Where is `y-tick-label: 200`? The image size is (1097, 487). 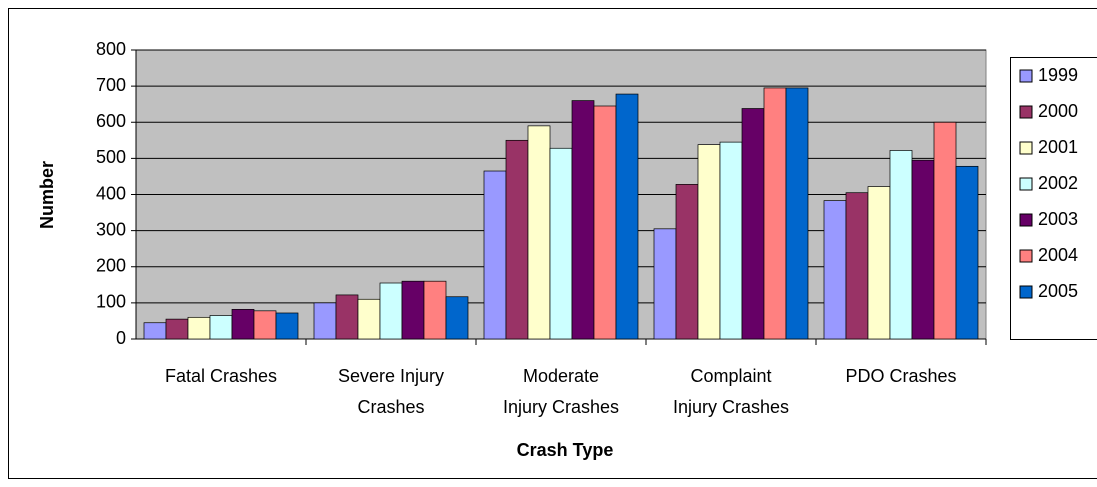
y-tick-label: 200 is located at coordinates (111, 266).